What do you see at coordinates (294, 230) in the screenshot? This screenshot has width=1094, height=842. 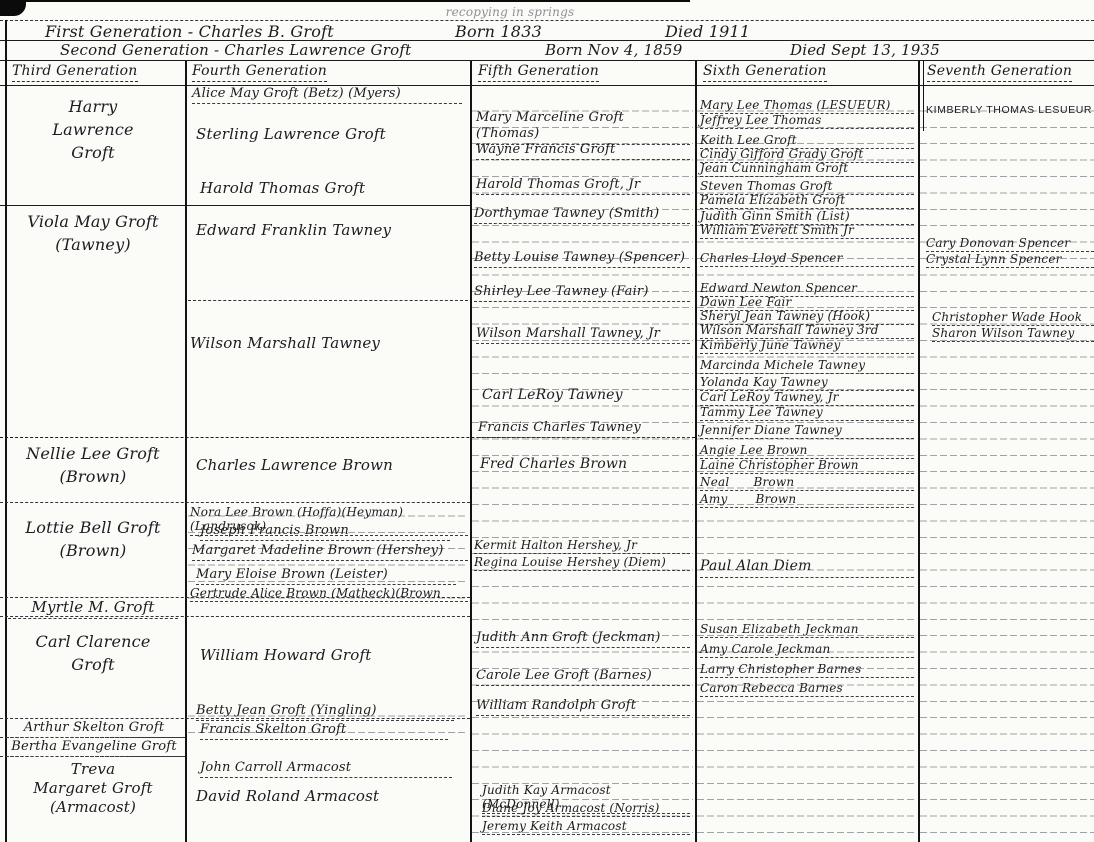 I see `person-name: Edward Franklin Tawney` at bounding box center [294, 230].